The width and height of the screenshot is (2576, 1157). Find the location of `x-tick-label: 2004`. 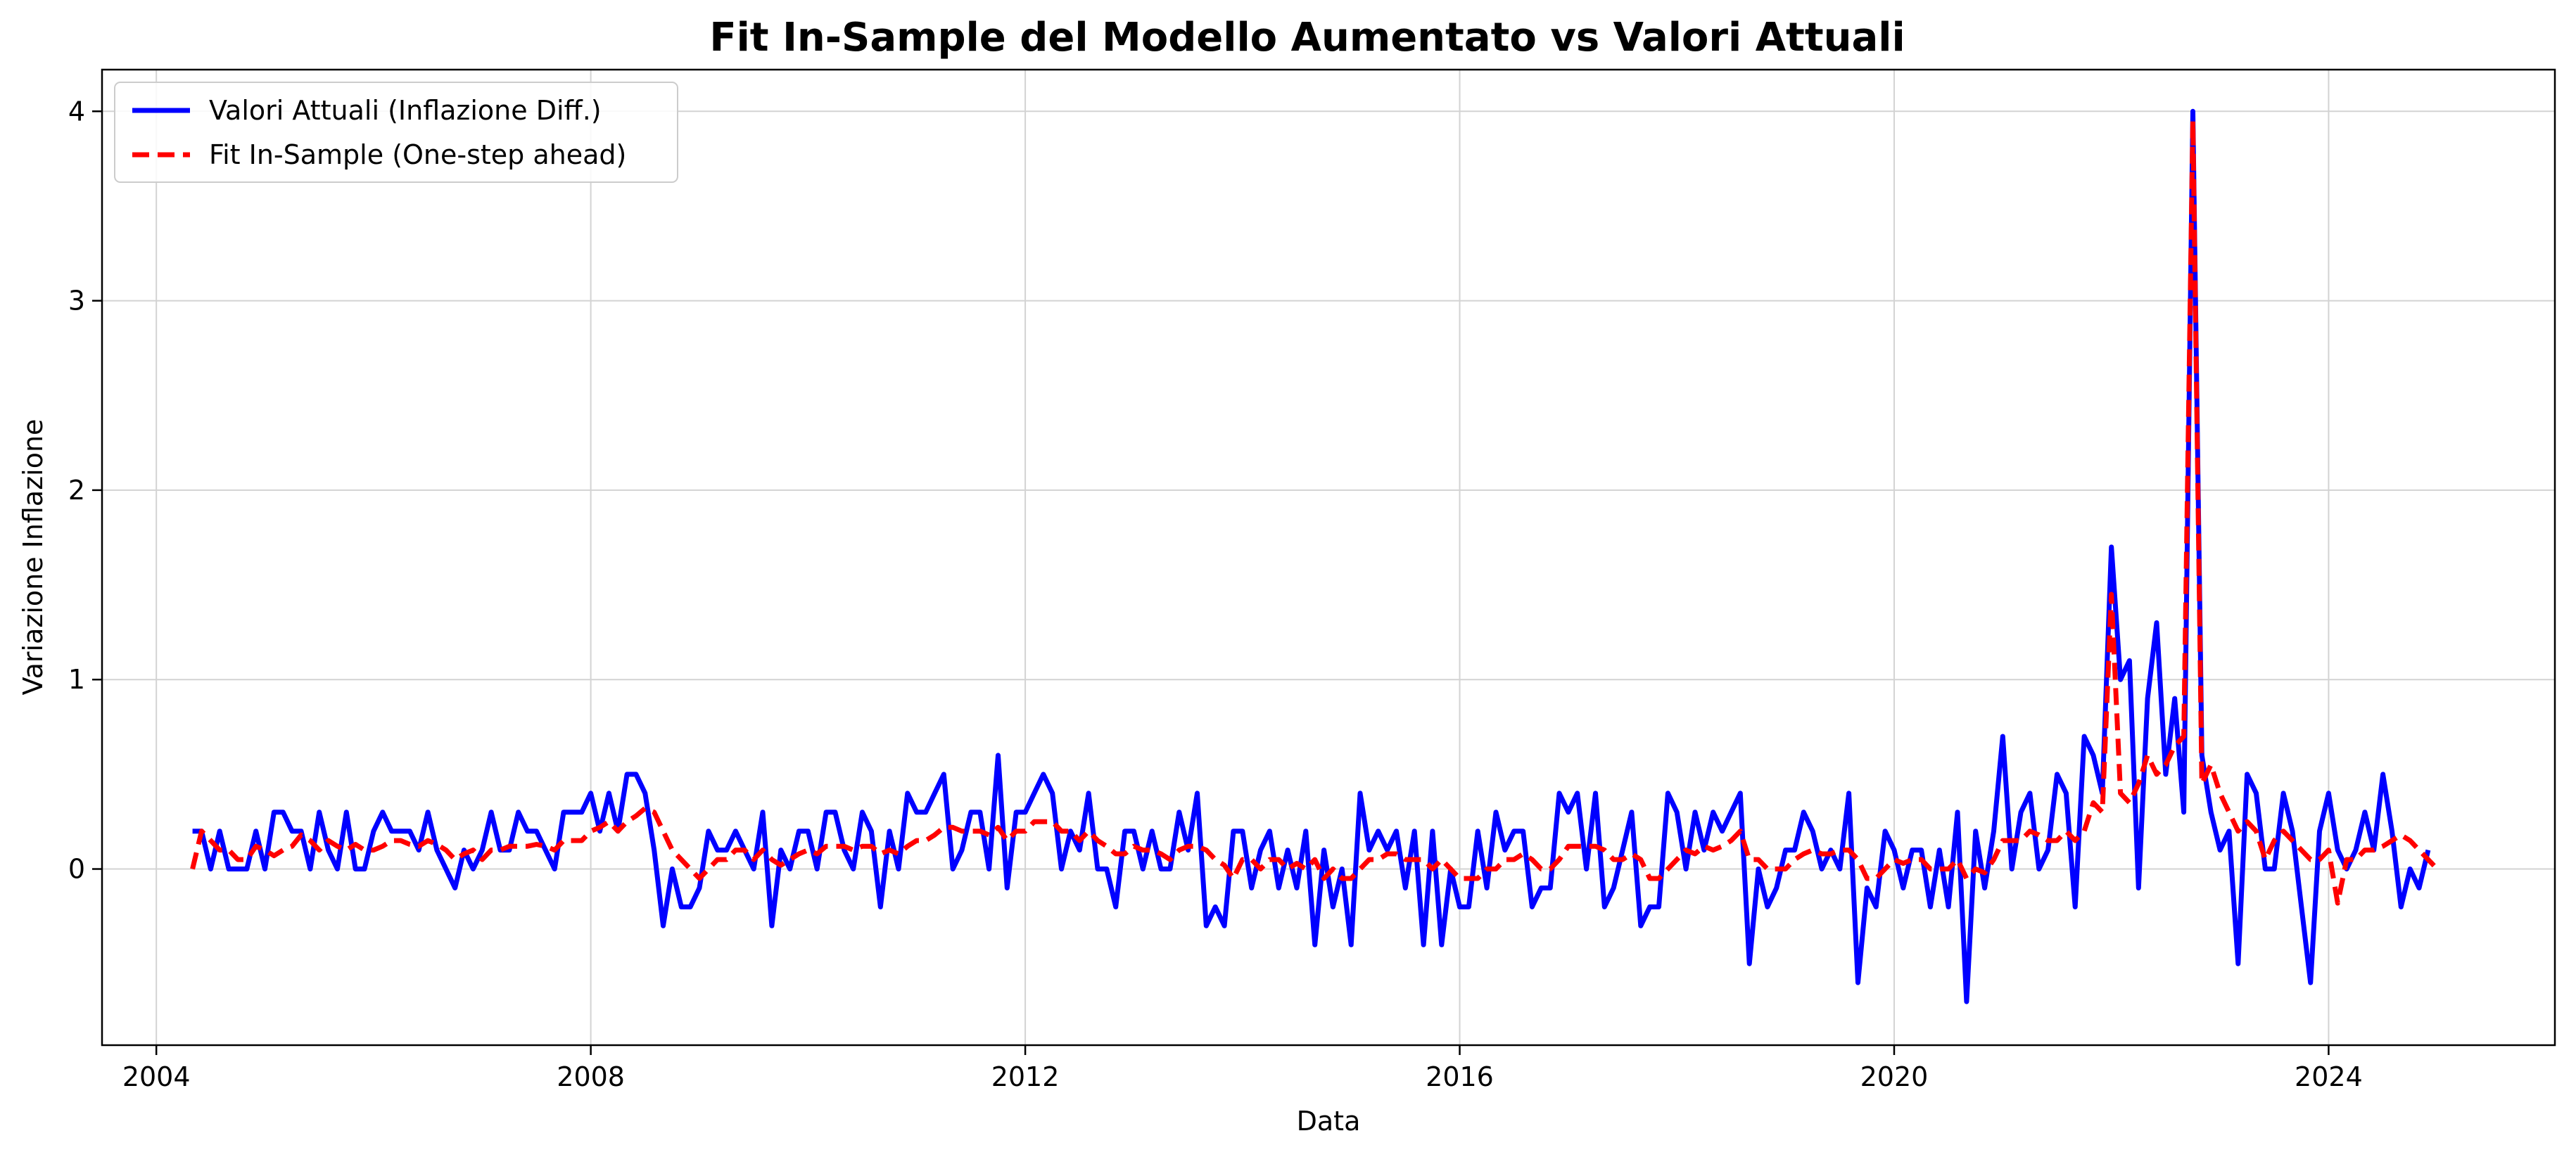

x-tick-label: 2004 is located at coordinates (156, 1077).